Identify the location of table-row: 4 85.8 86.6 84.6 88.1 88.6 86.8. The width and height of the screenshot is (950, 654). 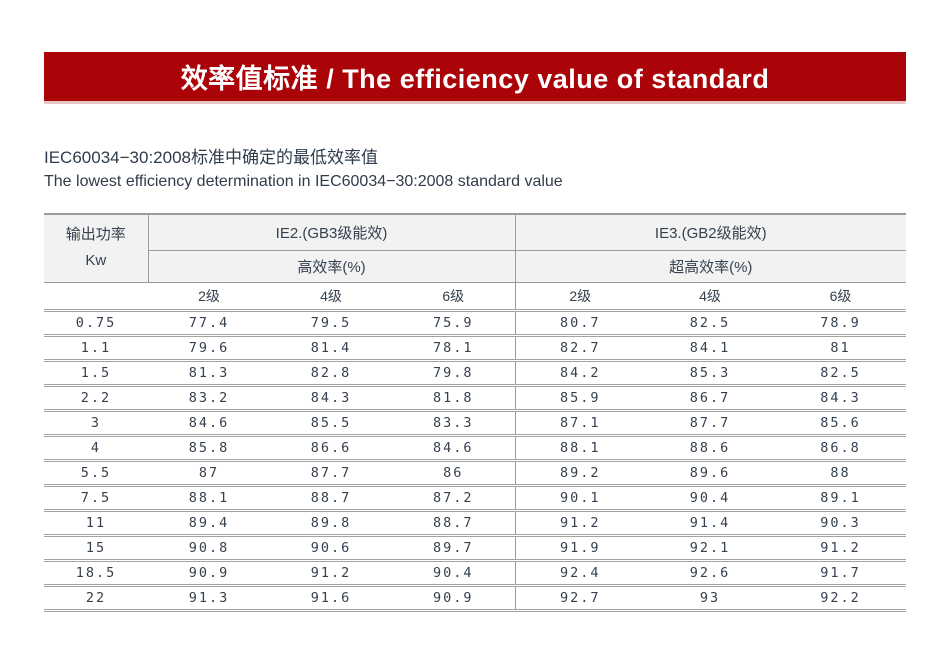
(475, 448).